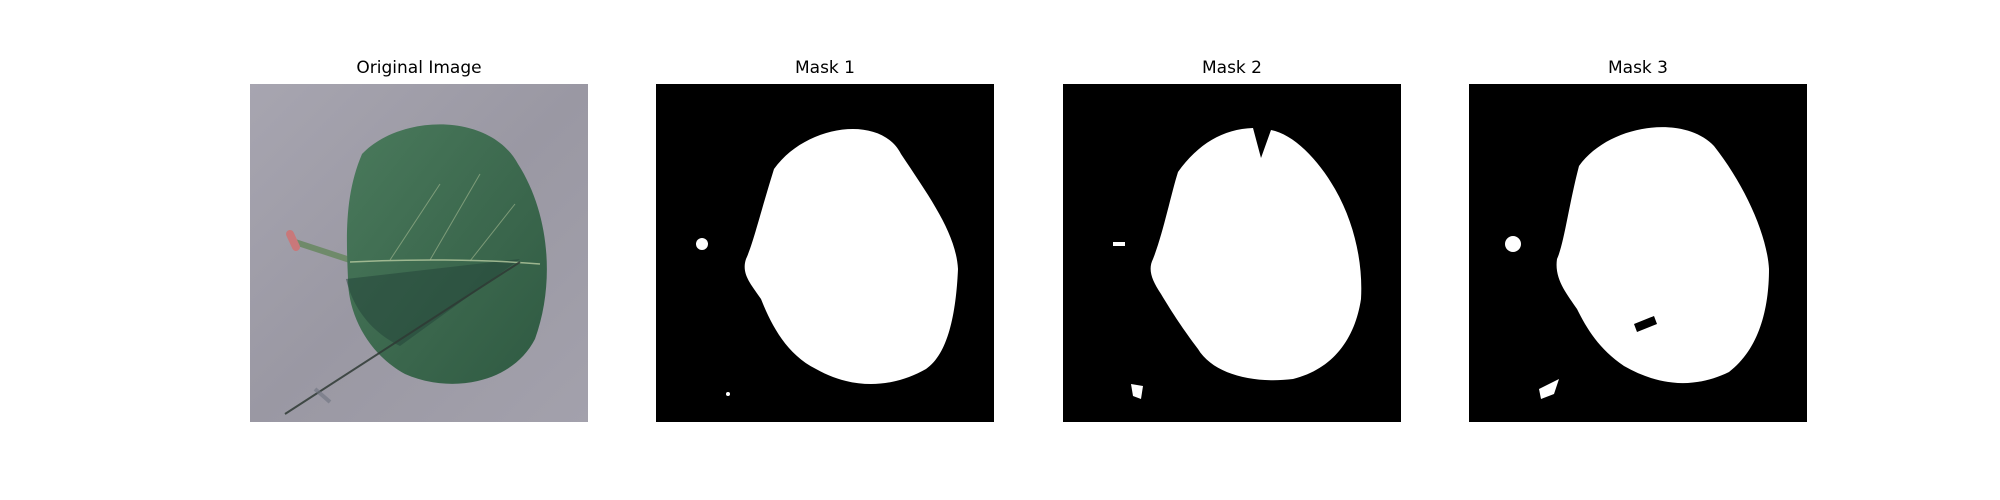  I want to click on panel-title: Mask 2, so click(1232, 68).